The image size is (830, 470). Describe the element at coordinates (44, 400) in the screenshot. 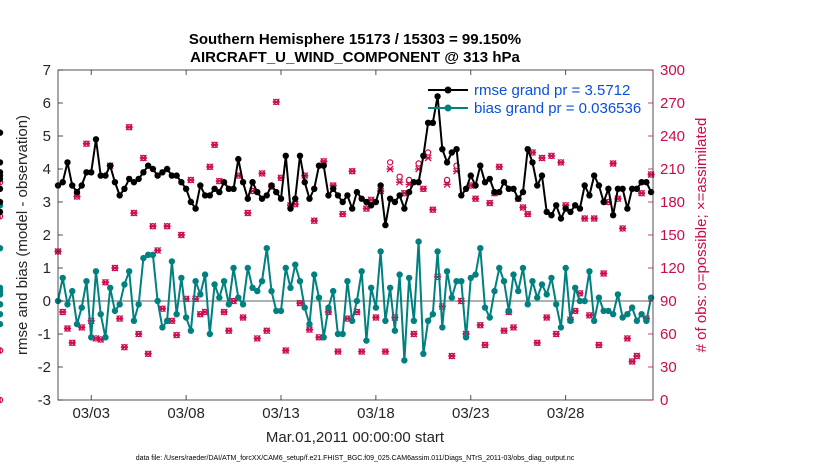

I see `y-tick-label: -3` at that location.